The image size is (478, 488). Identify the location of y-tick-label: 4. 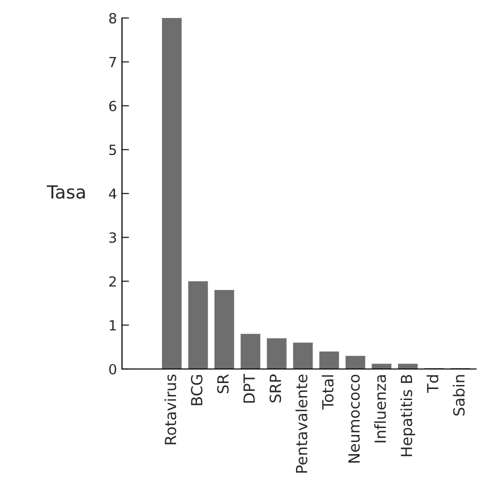
(112, 193).